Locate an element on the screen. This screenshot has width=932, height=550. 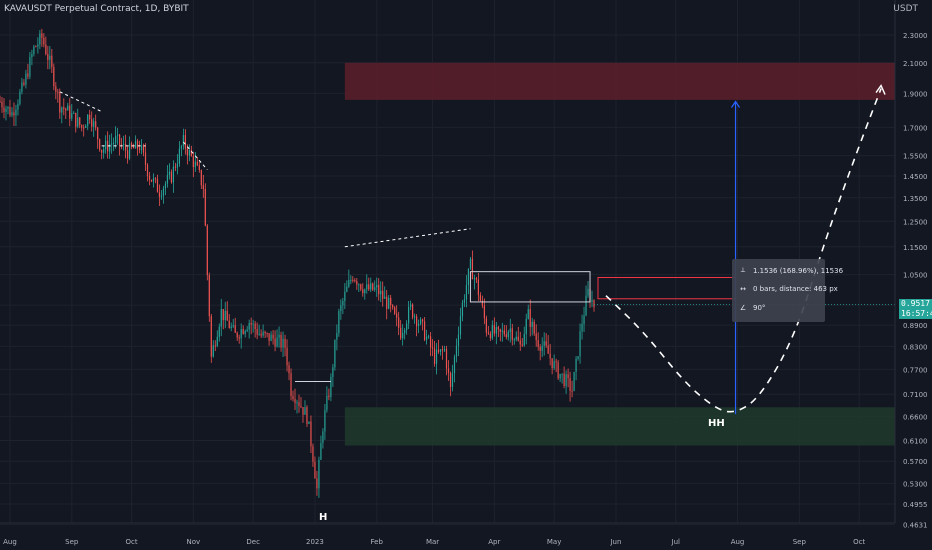
time-tick-label: 2023 is located at coordinates (315, 542).